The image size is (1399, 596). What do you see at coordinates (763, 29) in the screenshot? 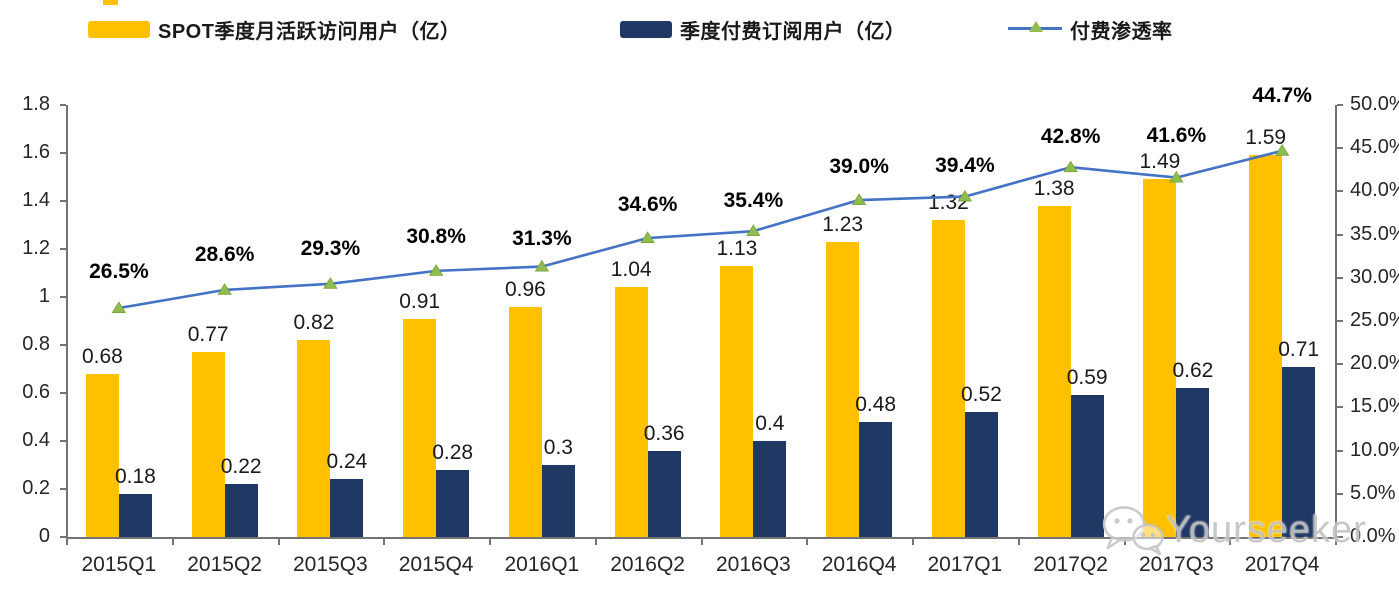
I see `legend-item-subscribers: 季度付费订阅用户（亿）` at bounding box center [763, 29].